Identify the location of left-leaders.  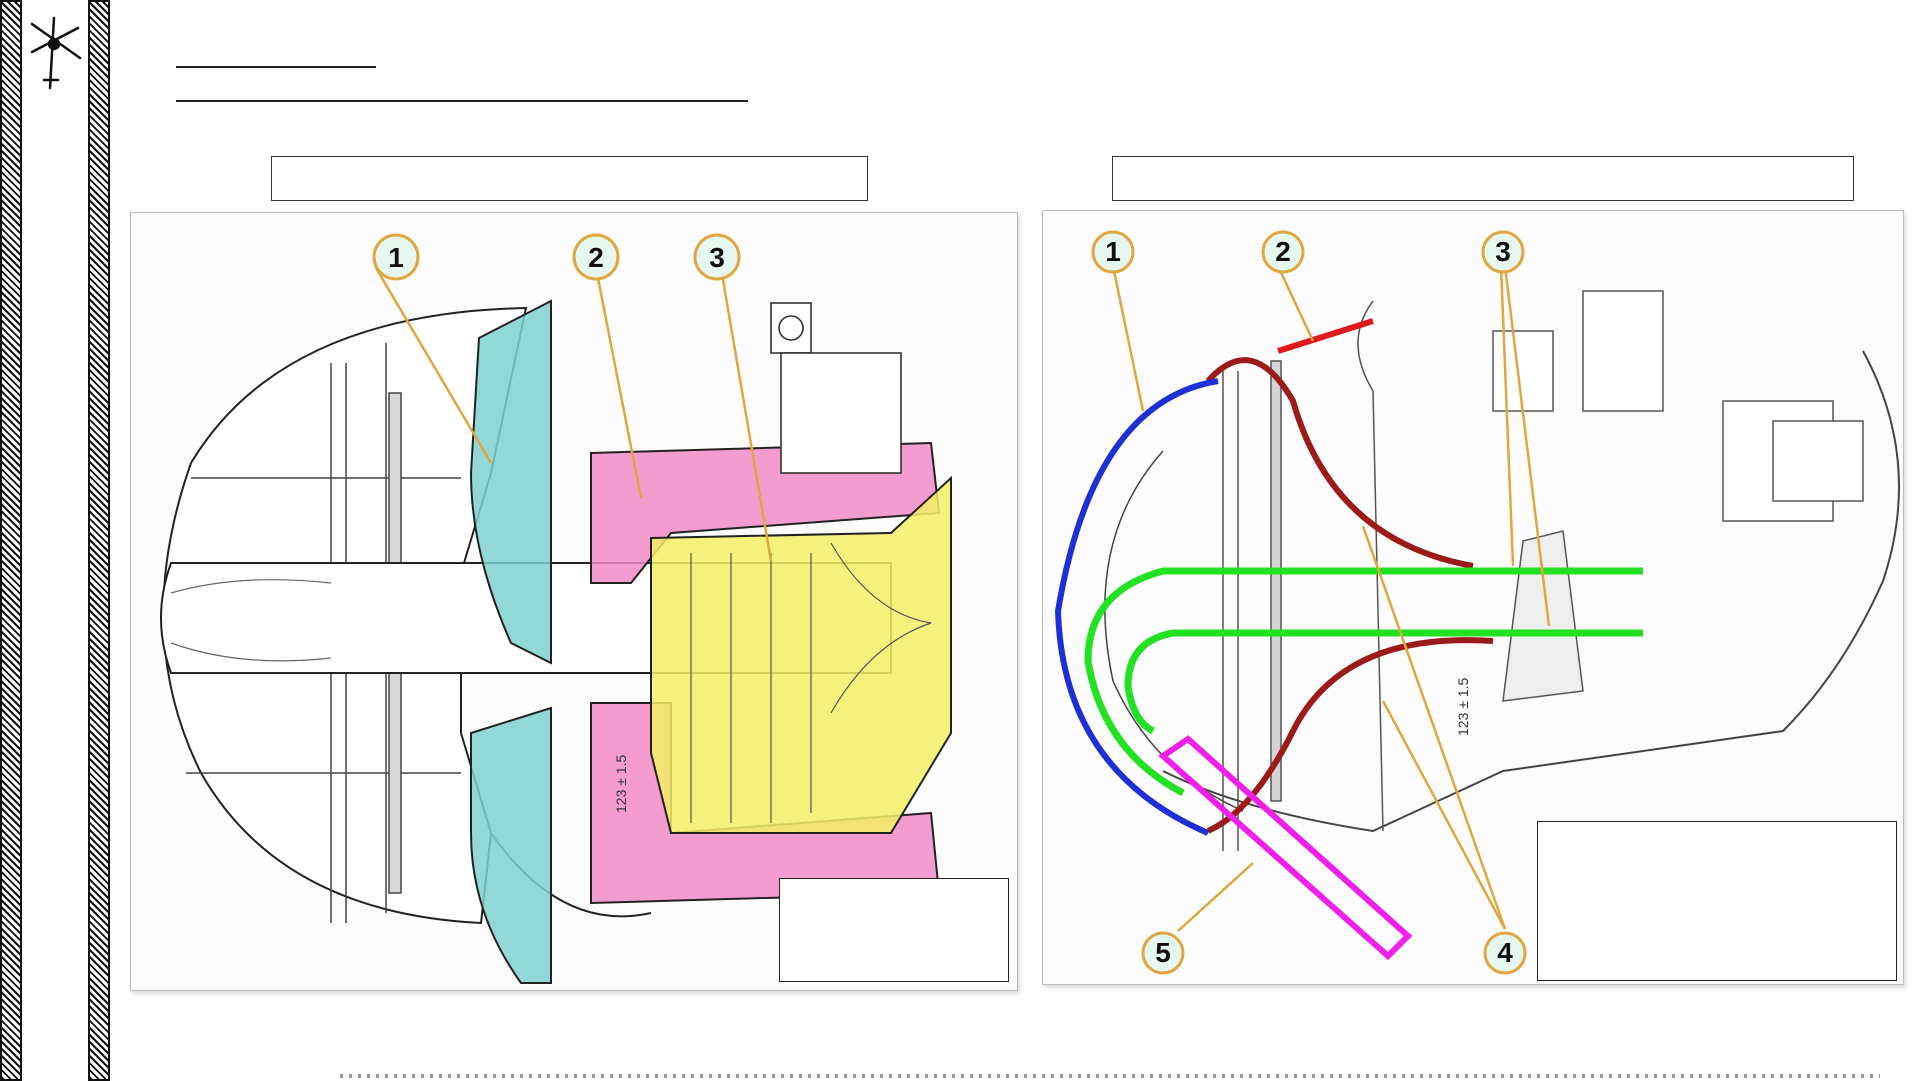
(573, 414).